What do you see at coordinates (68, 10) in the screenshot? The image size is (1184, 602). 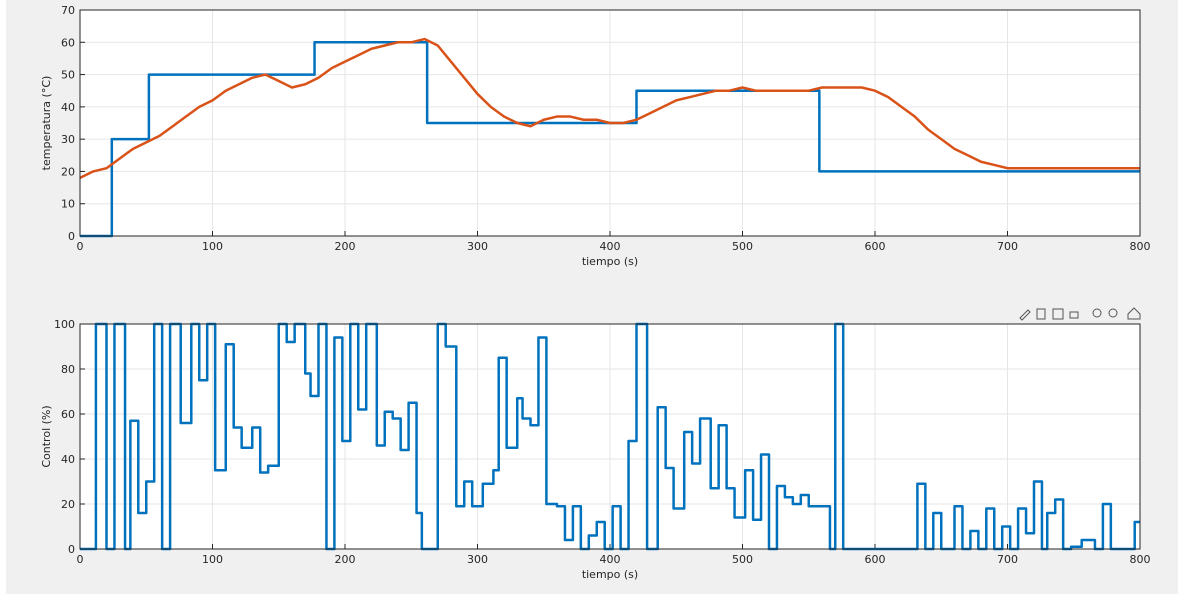 I see `y-tick-label: 70` at bounding box center [68, 10].